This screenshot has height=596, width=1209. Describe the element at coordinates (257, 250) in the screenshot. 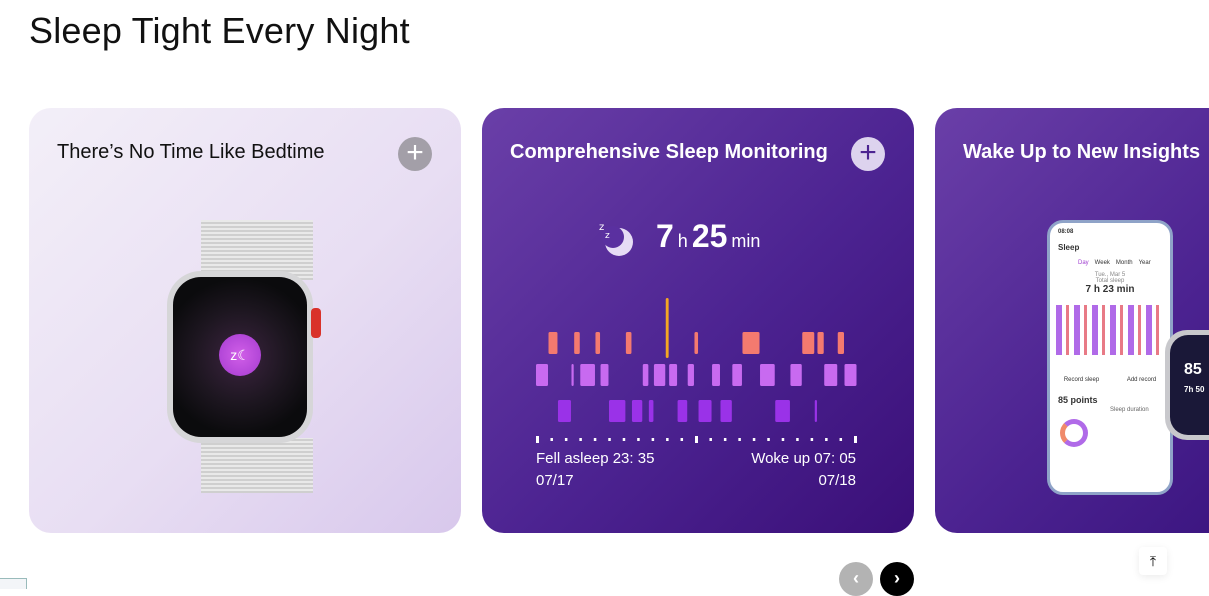

I see `watch-band-top` at that location.